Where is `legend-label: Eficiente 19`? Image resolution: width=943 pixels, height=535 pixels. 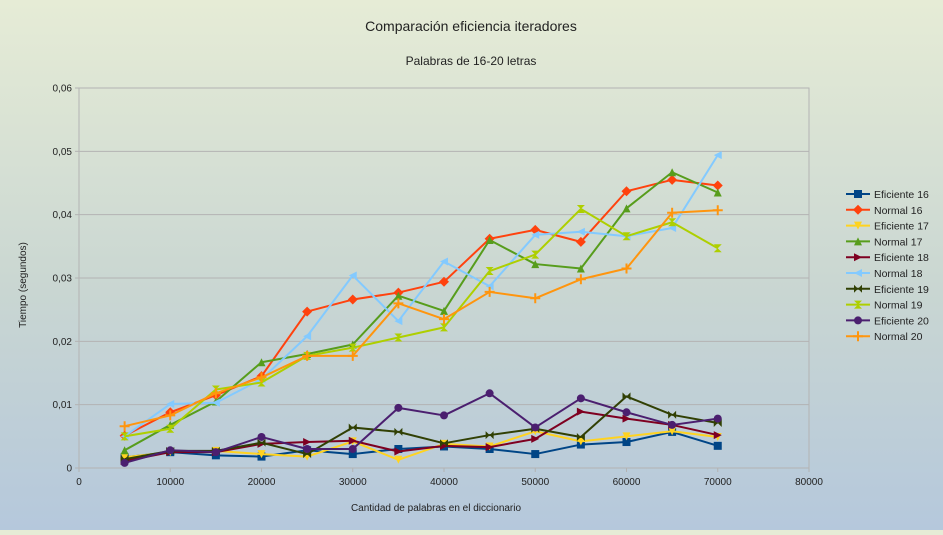 legend-label: Eficiente 19 is located at coordinates (901, 290).